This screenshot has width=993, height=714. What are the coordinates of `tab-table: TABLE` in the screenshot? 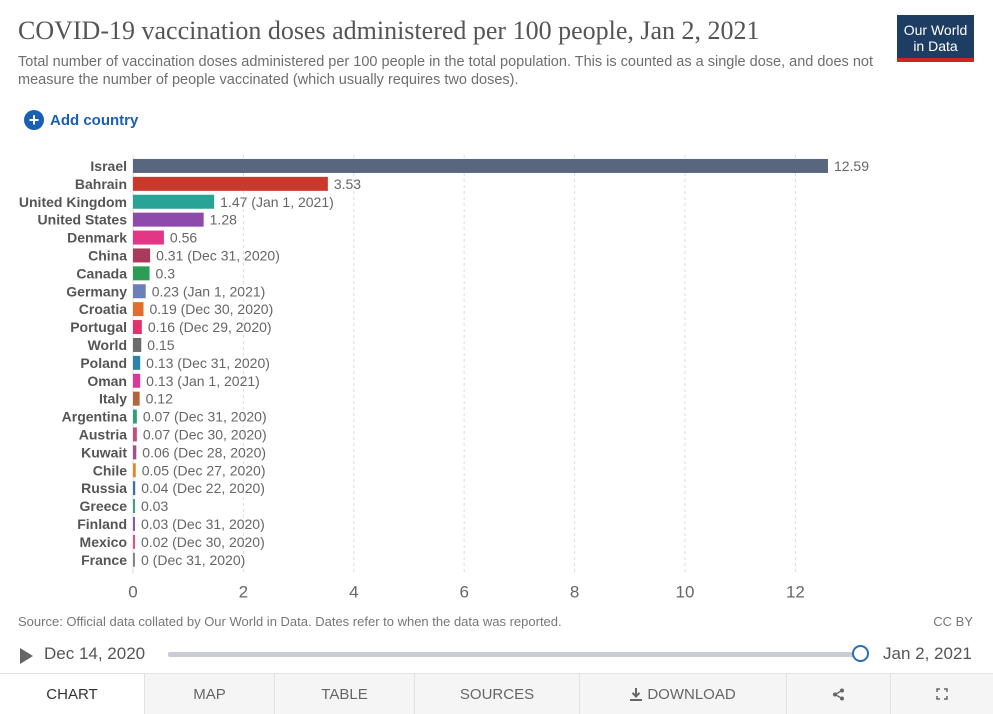 It's located at (345, 694).